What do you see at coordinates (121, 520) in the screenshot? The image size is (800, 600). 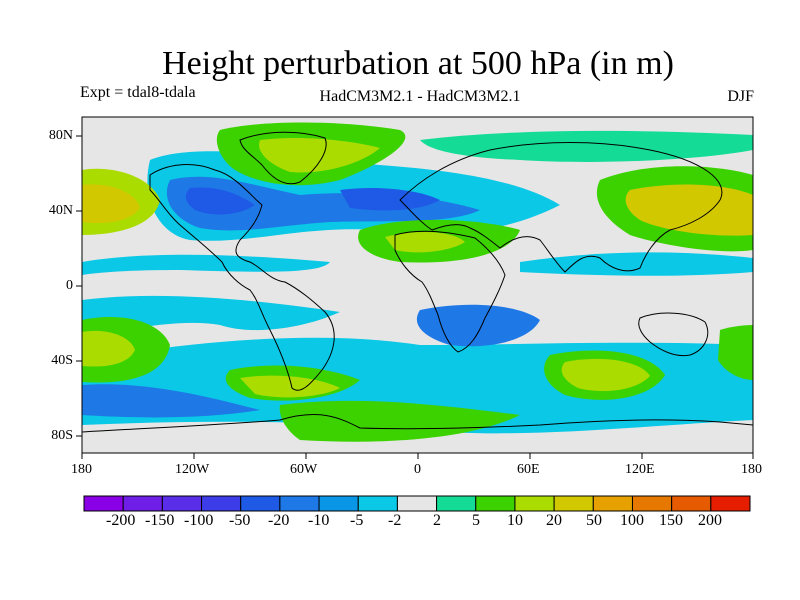 I see `colorbar-label: -200` at bounding box center [121, 520].